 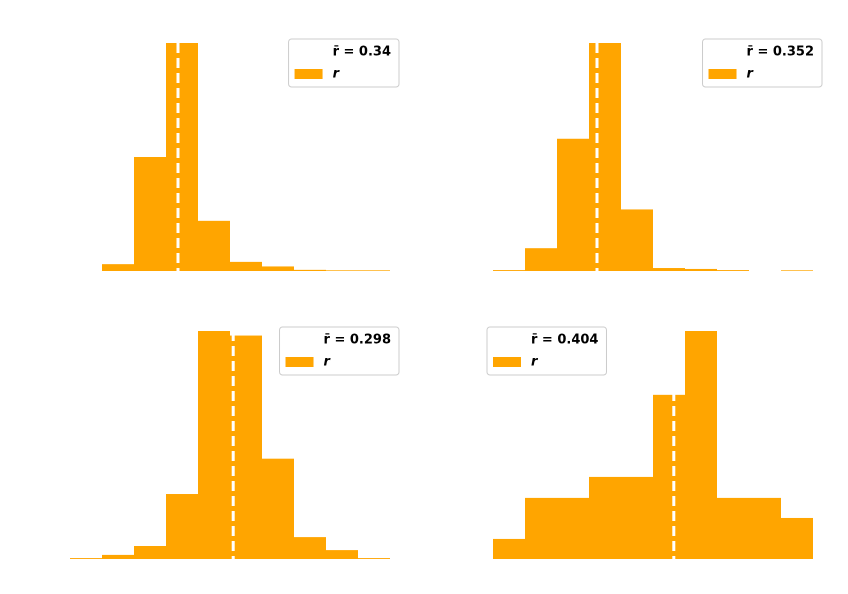 What do you see at coordinates (344, 63) in the screenshot?
I see `legend: r̄ = 0.34 r` at bounding box center [344, 63].